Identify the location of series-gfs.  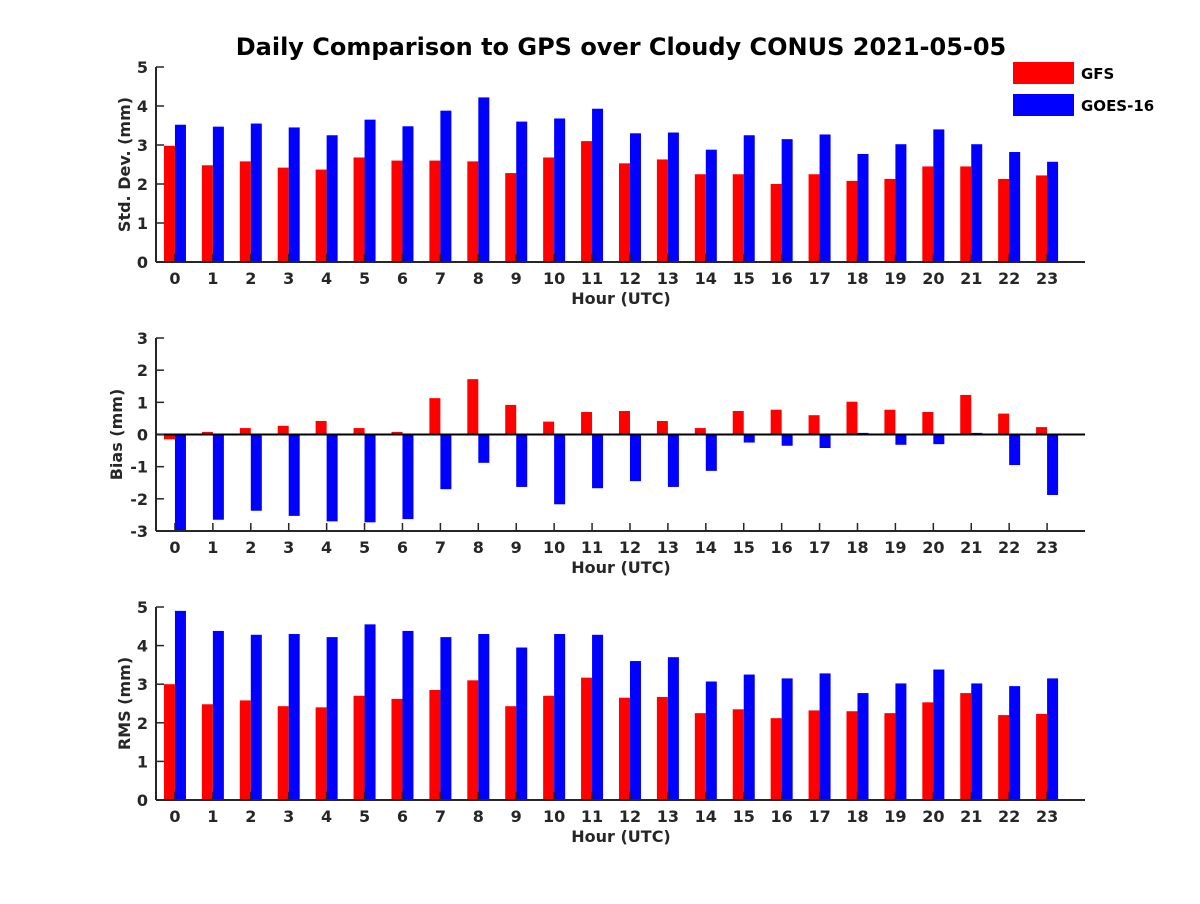
(605, 201).